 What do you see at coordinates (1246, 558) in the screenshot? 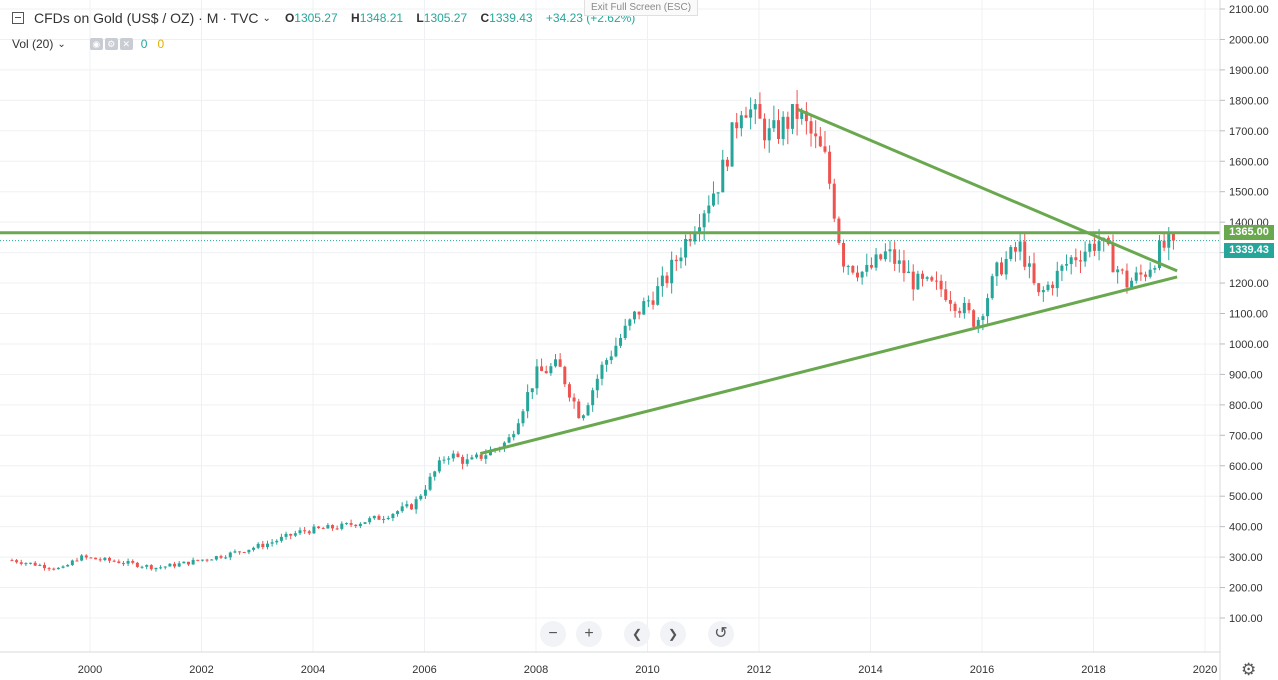
I see `price-tick-label: 300.00` at bounding box center [1246, 558].